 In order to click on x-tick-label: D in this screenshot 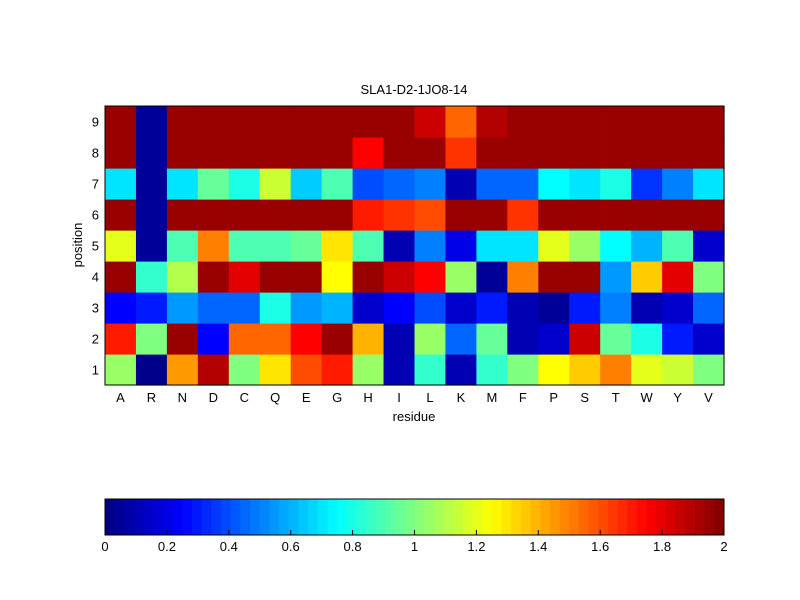, I will do `click(213, 397)`.